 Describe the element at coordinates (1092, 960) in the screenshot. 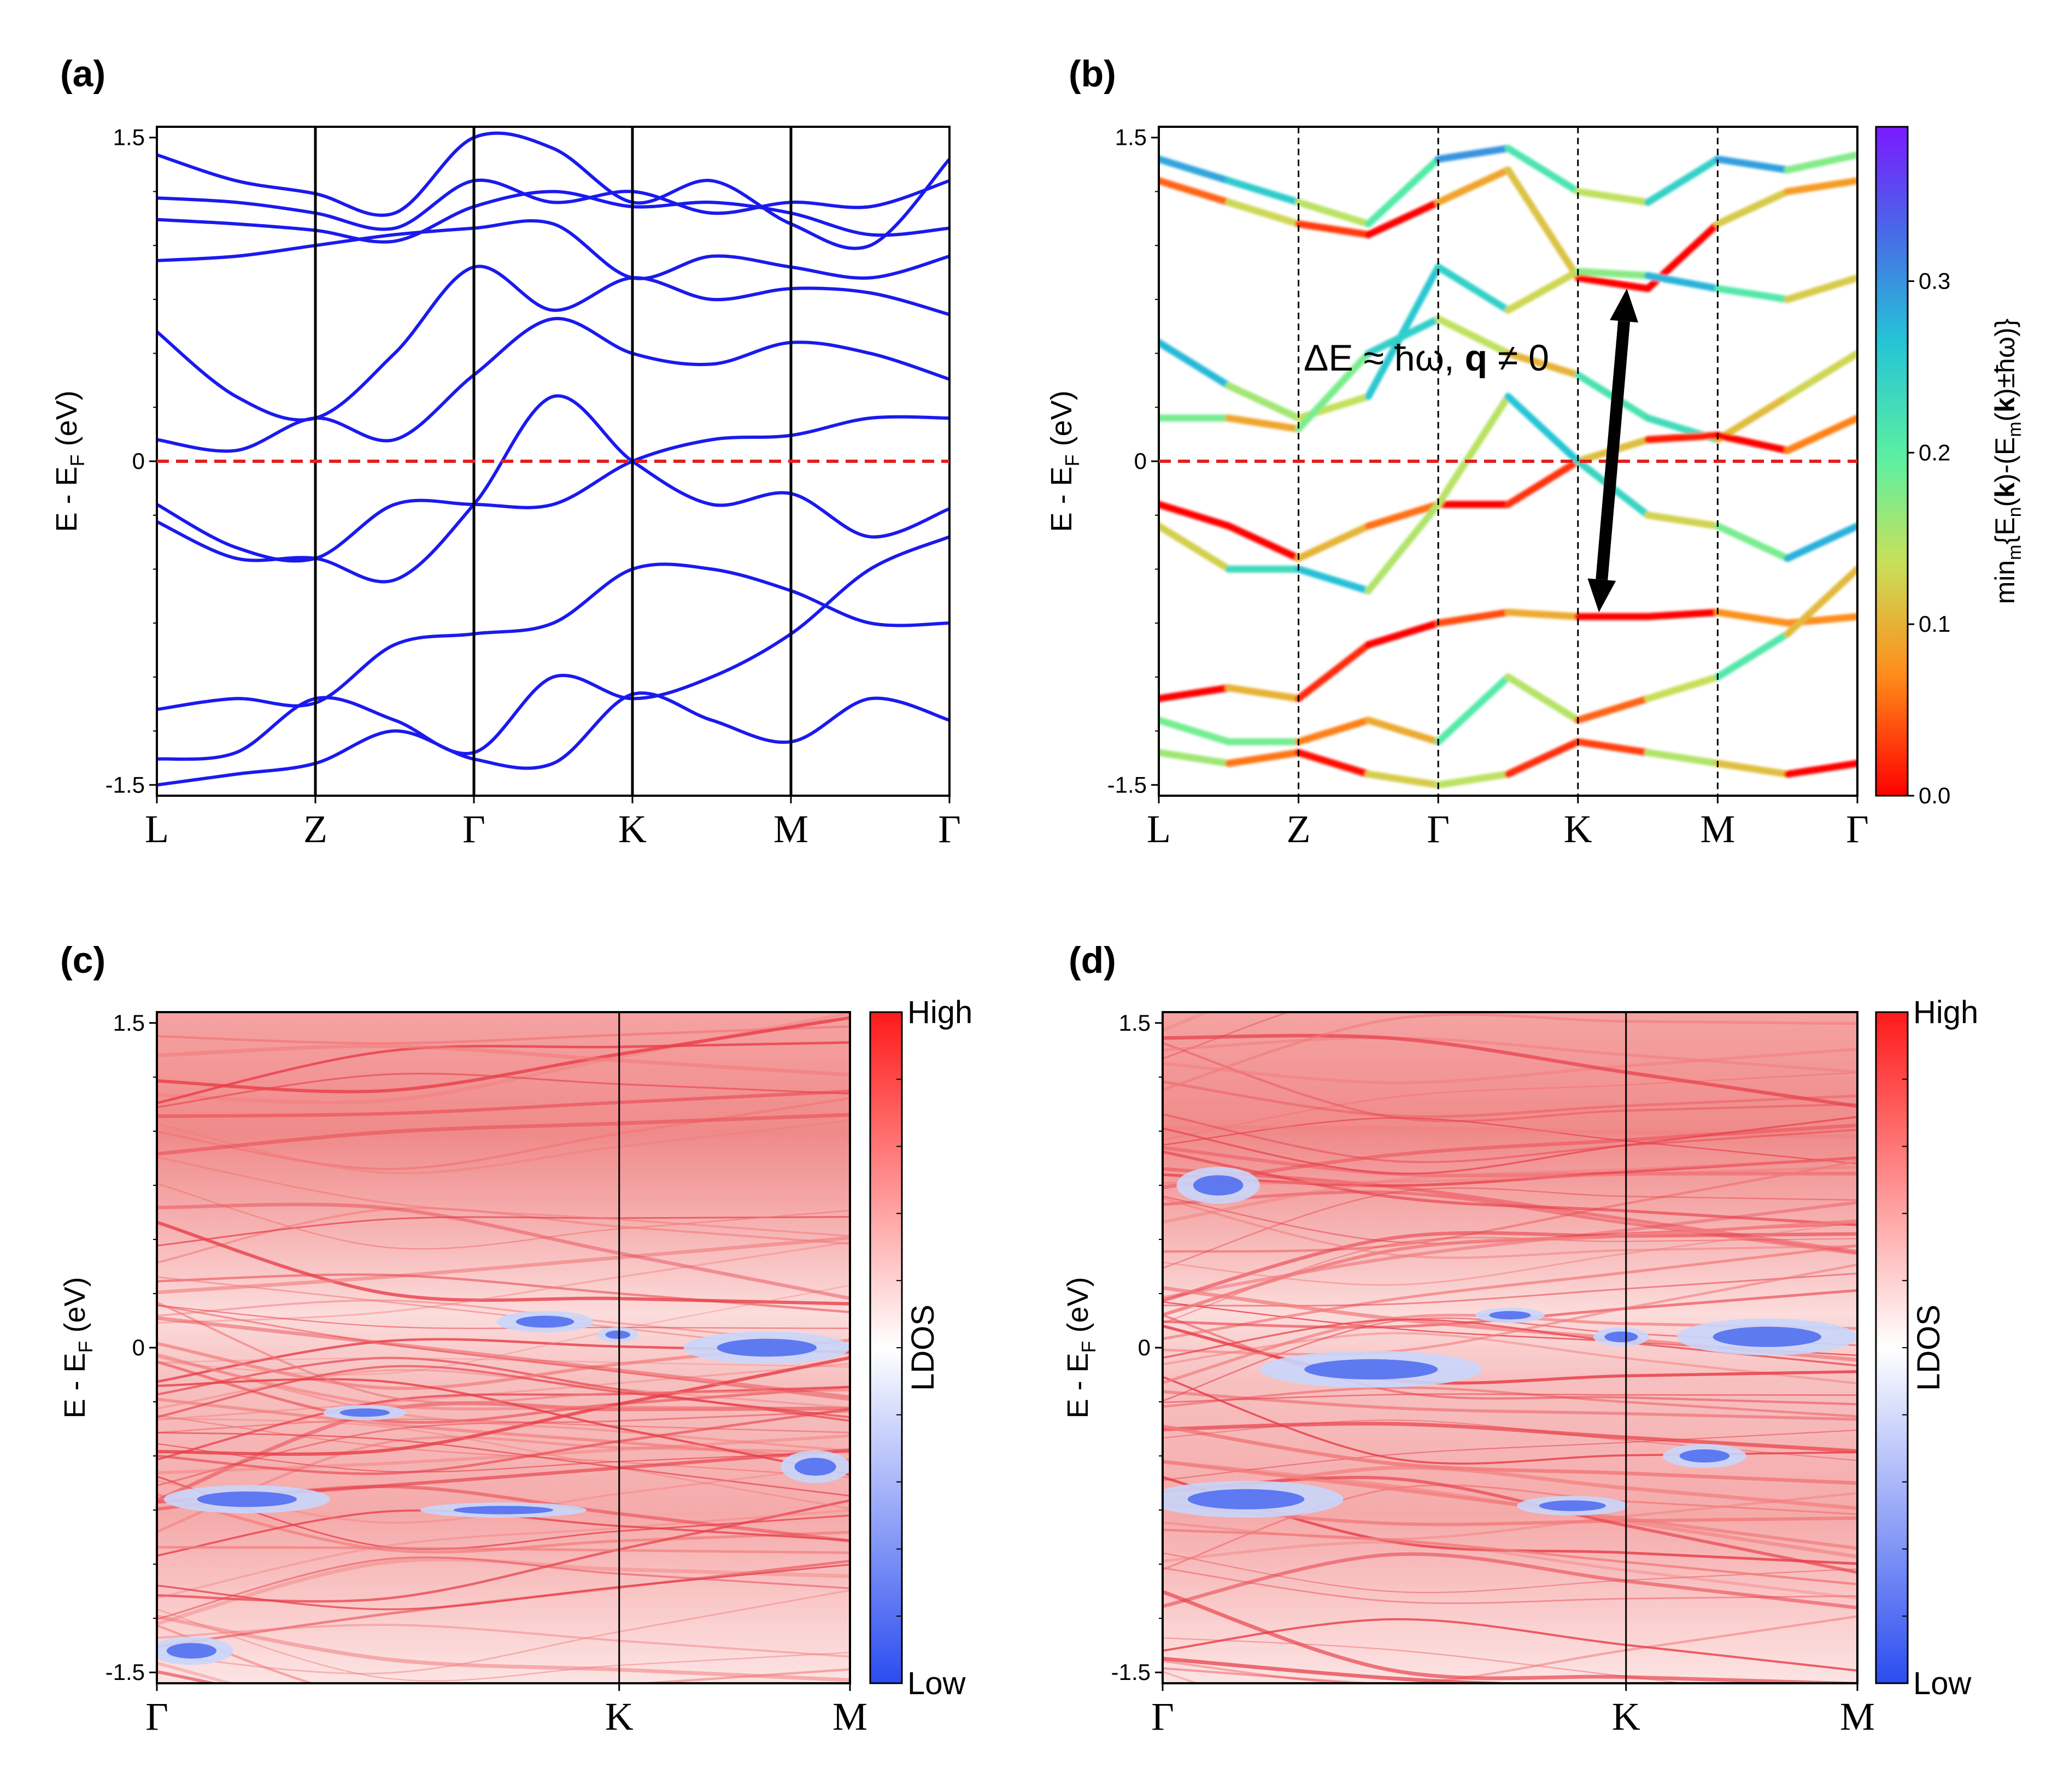

I see `panel-label-d: (d)` at that location.